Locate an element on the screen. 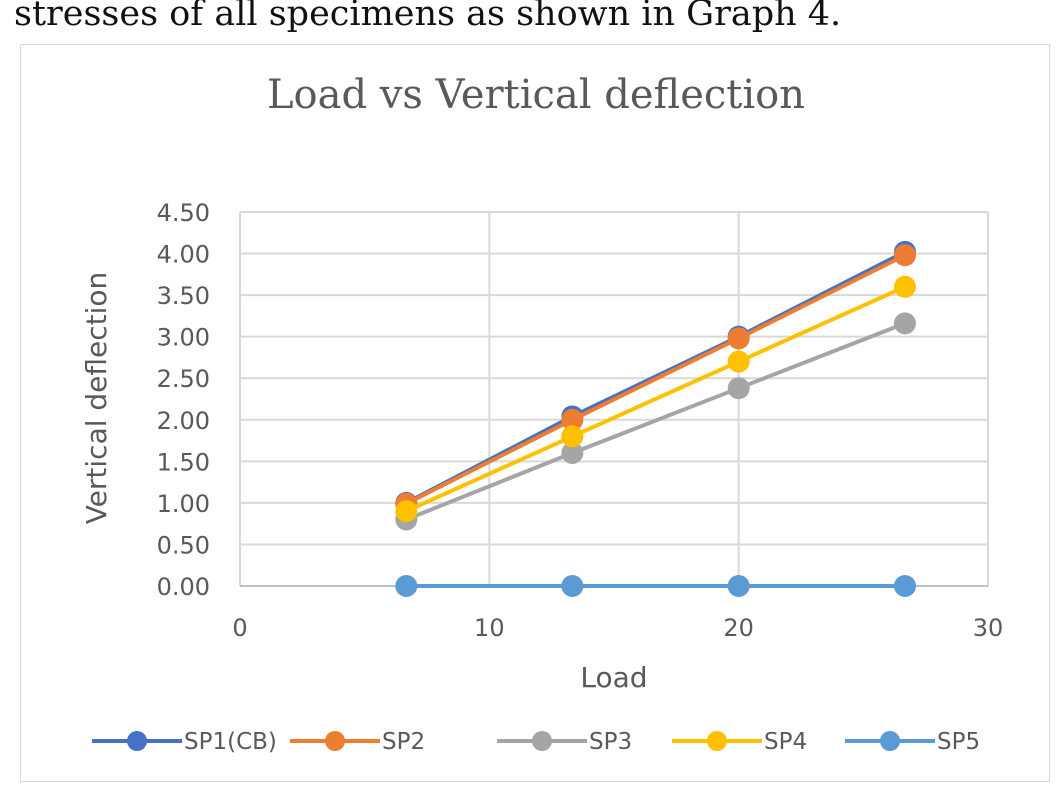 This screenshot has height=789, width=1059. x-tick-labels: 0 10 20 30 is located at coordinates (617, 628).